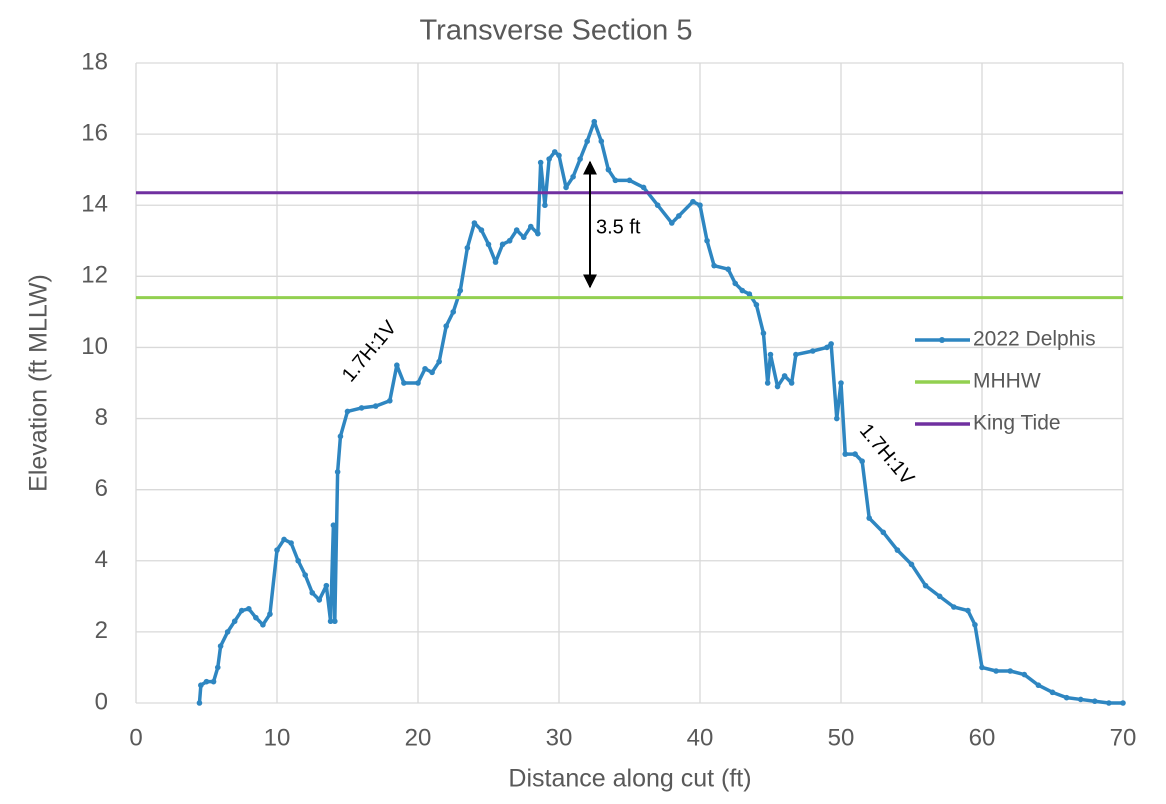 The width and height of the screenshot is (1166, 804). I want to click on y-tick-label: 12, so click(94, 275).